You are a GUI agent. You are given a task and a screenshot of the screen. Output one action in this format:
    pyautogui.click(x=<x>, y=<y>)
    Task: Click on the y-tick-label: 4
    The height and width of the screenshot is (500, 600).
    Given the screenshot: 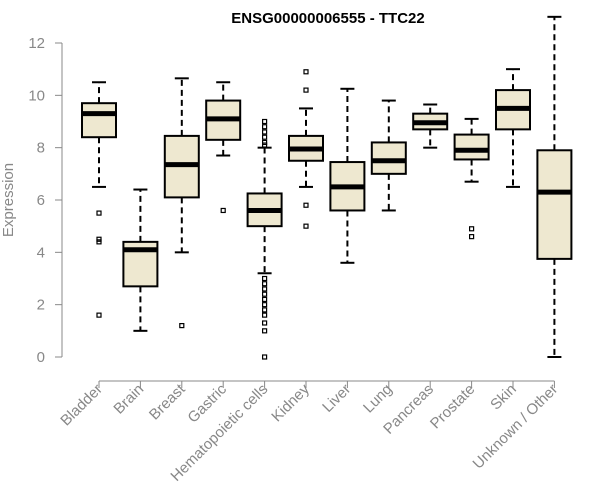 What is the action you would take?
    pyautogui.click(x=41, y=252)
    